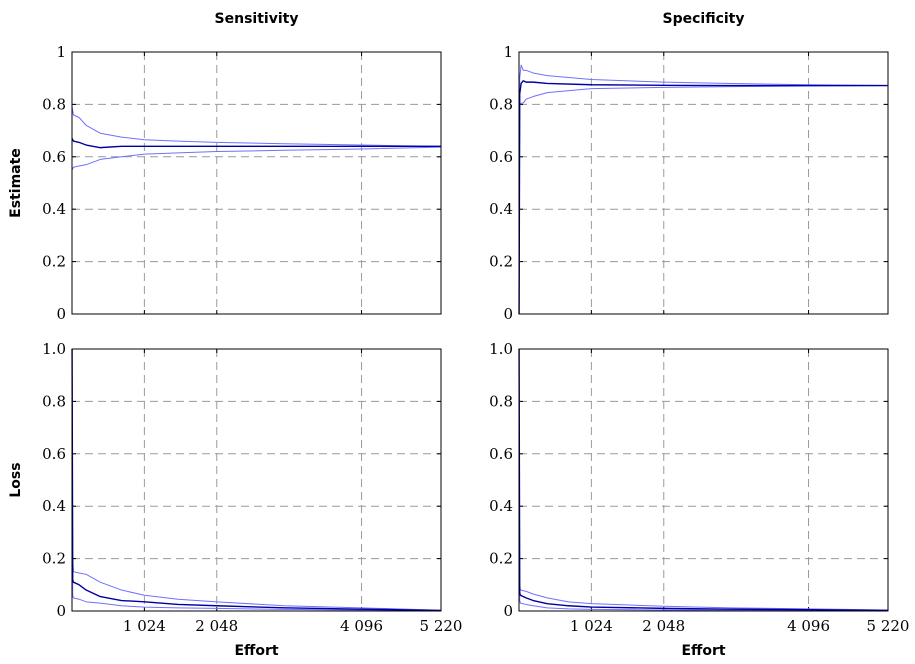 This screenshot has width=915, height=664. I want to click on y-axis-title: Loss, so click(16, 479).